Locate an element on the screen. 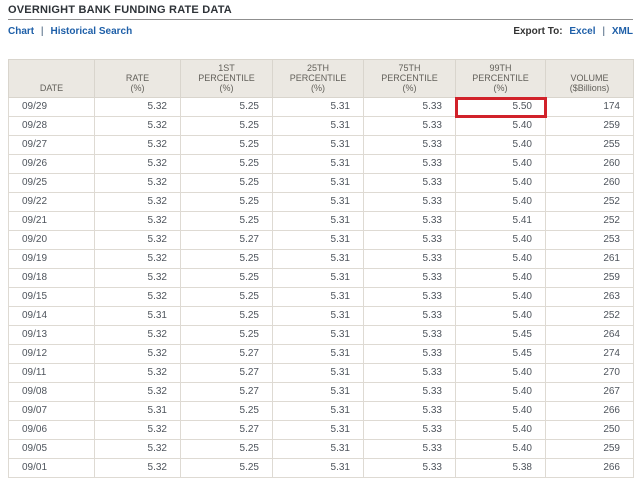  cell-volume: 270 is located at coordinates (589, 373).